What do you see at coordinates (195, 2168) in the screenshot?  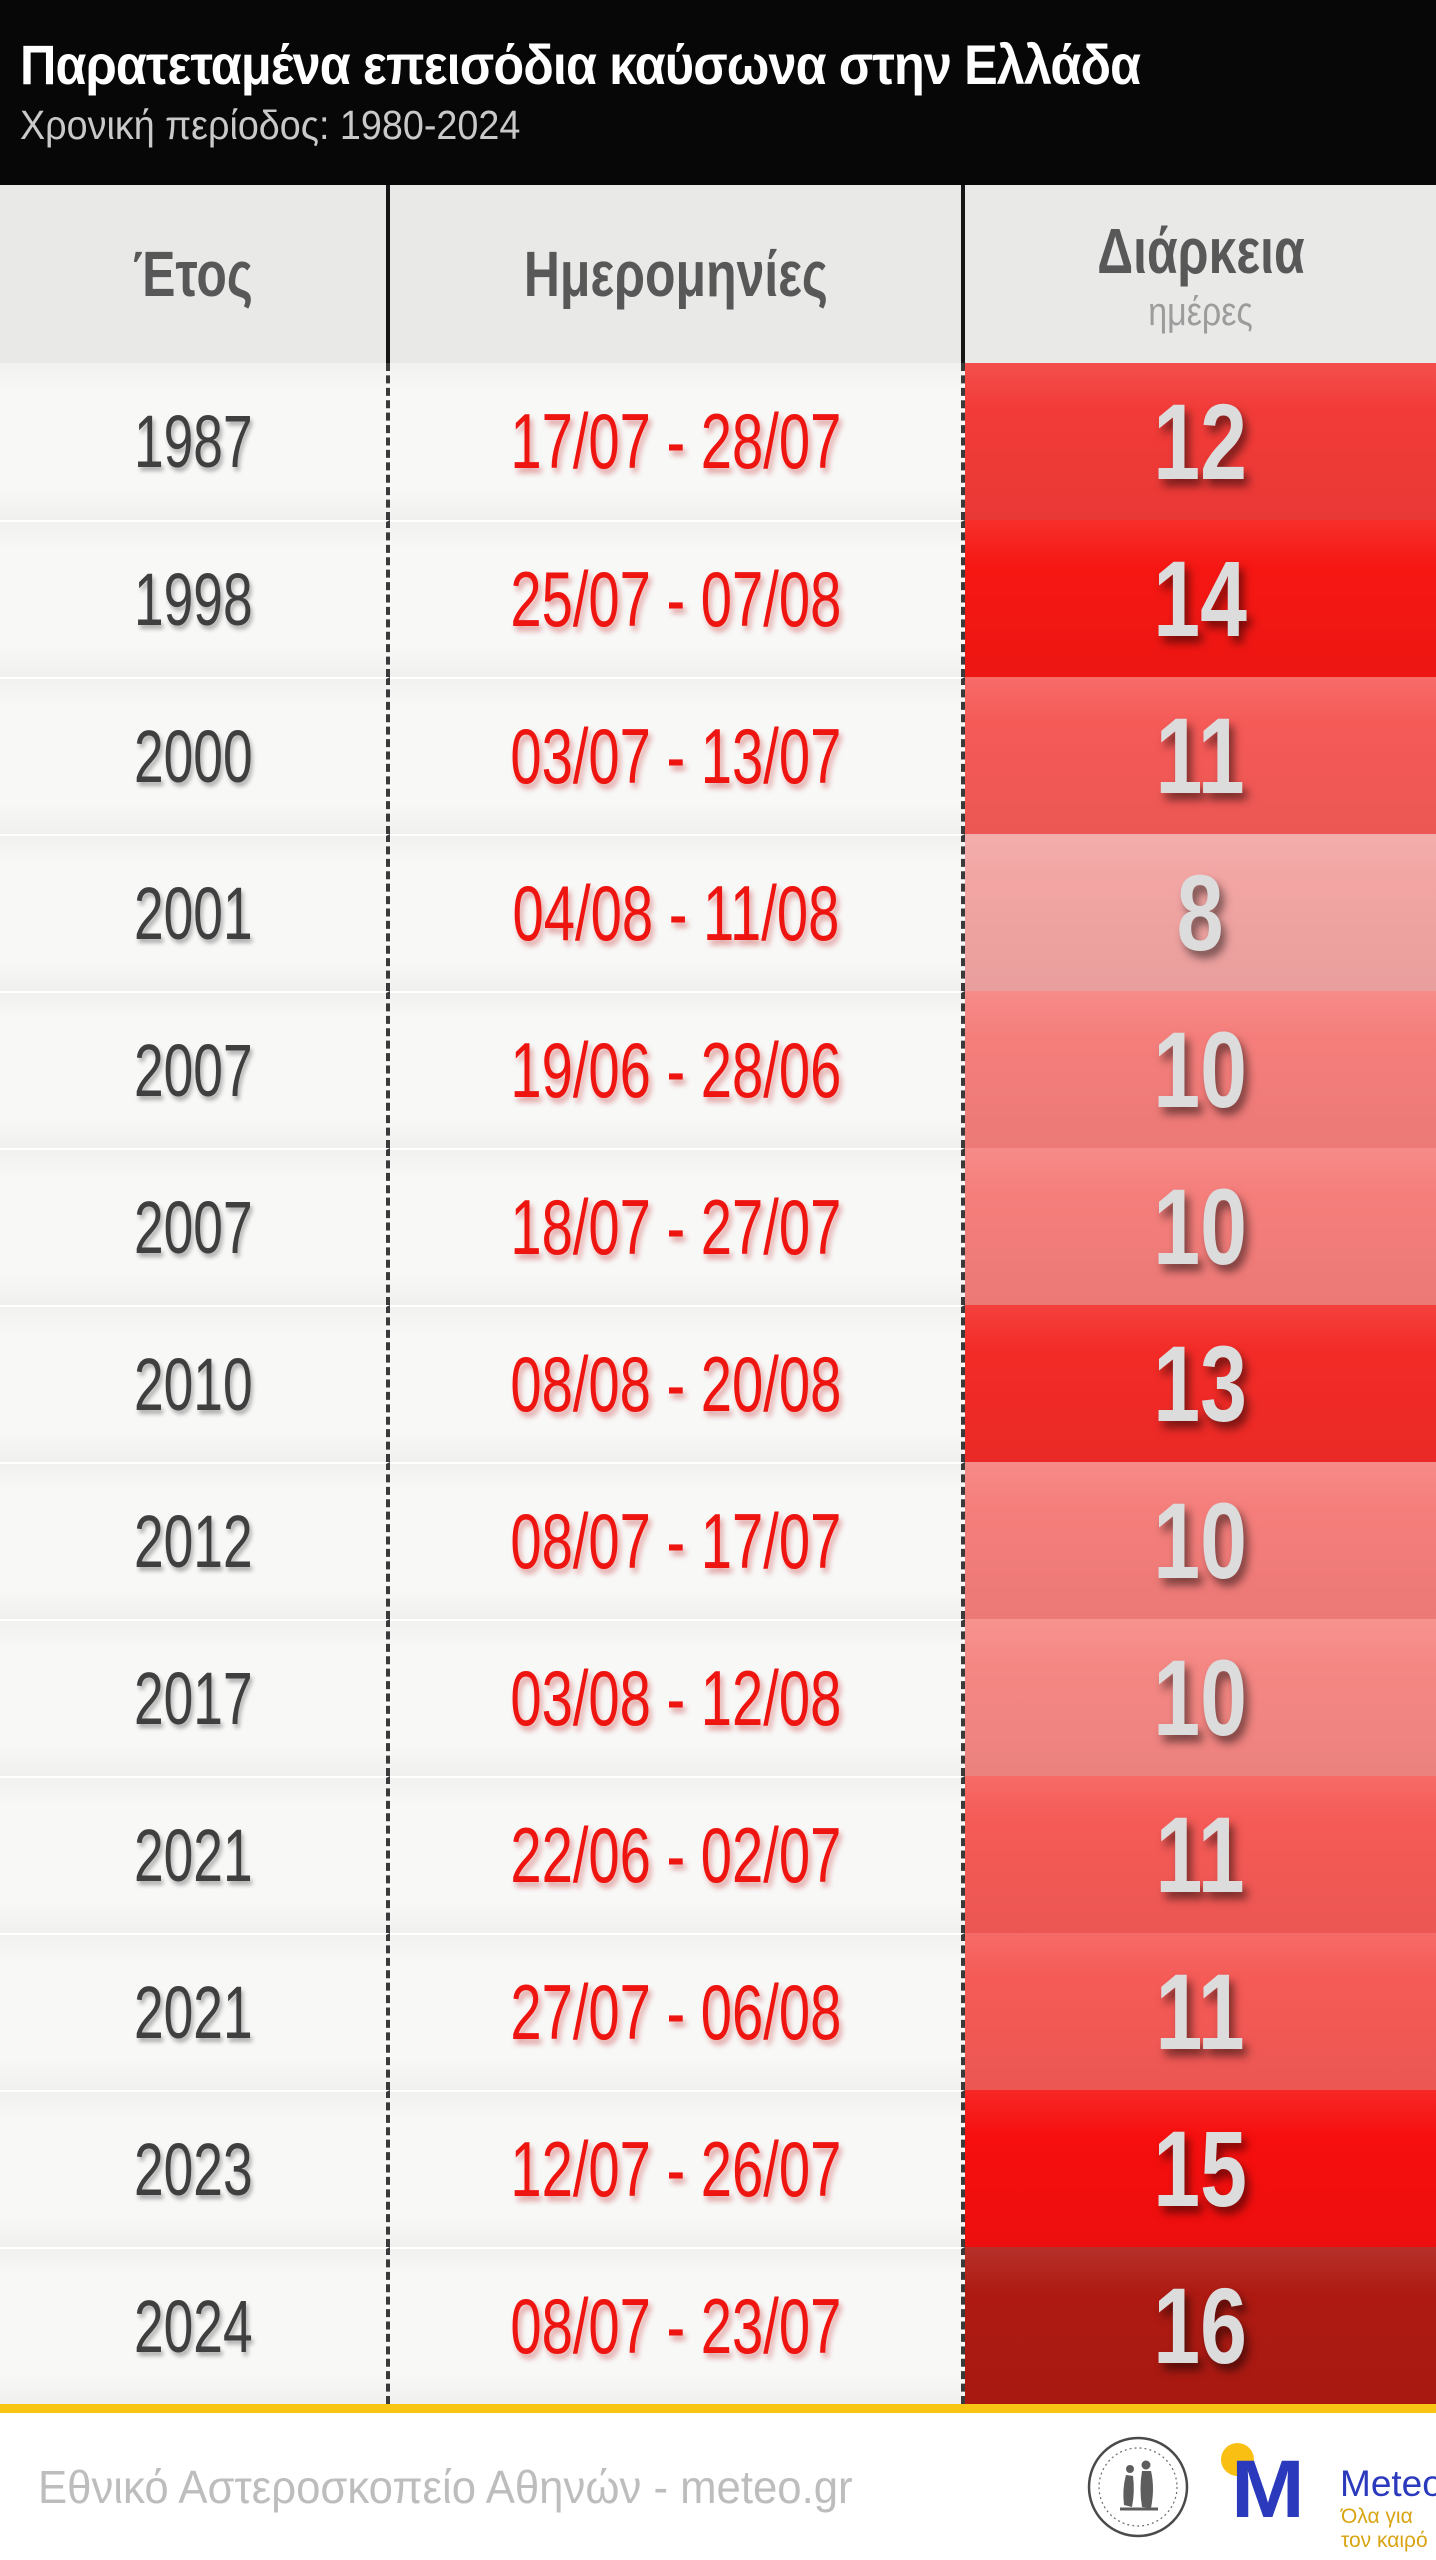 I see `year-cell: 2023` at bounding box center [195, 2168].